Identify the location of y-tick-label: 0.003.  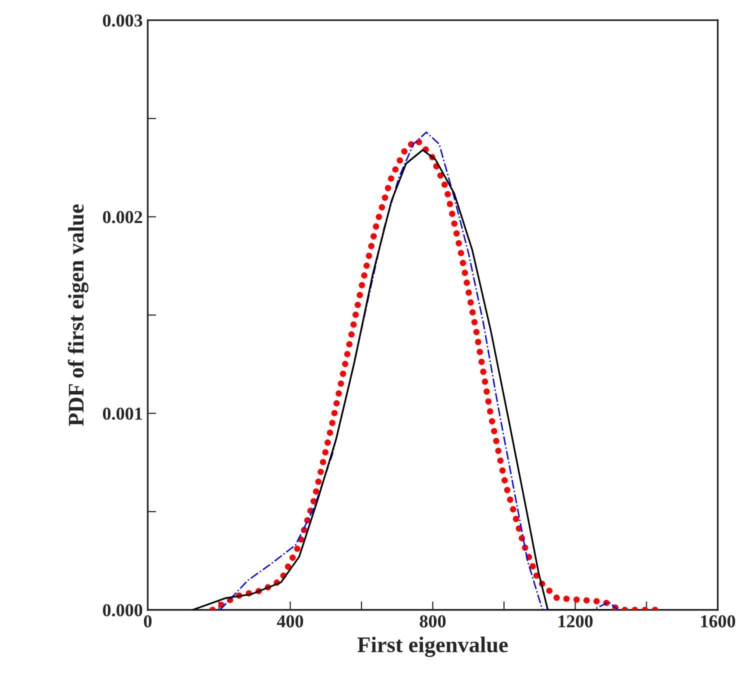
(122, 20).